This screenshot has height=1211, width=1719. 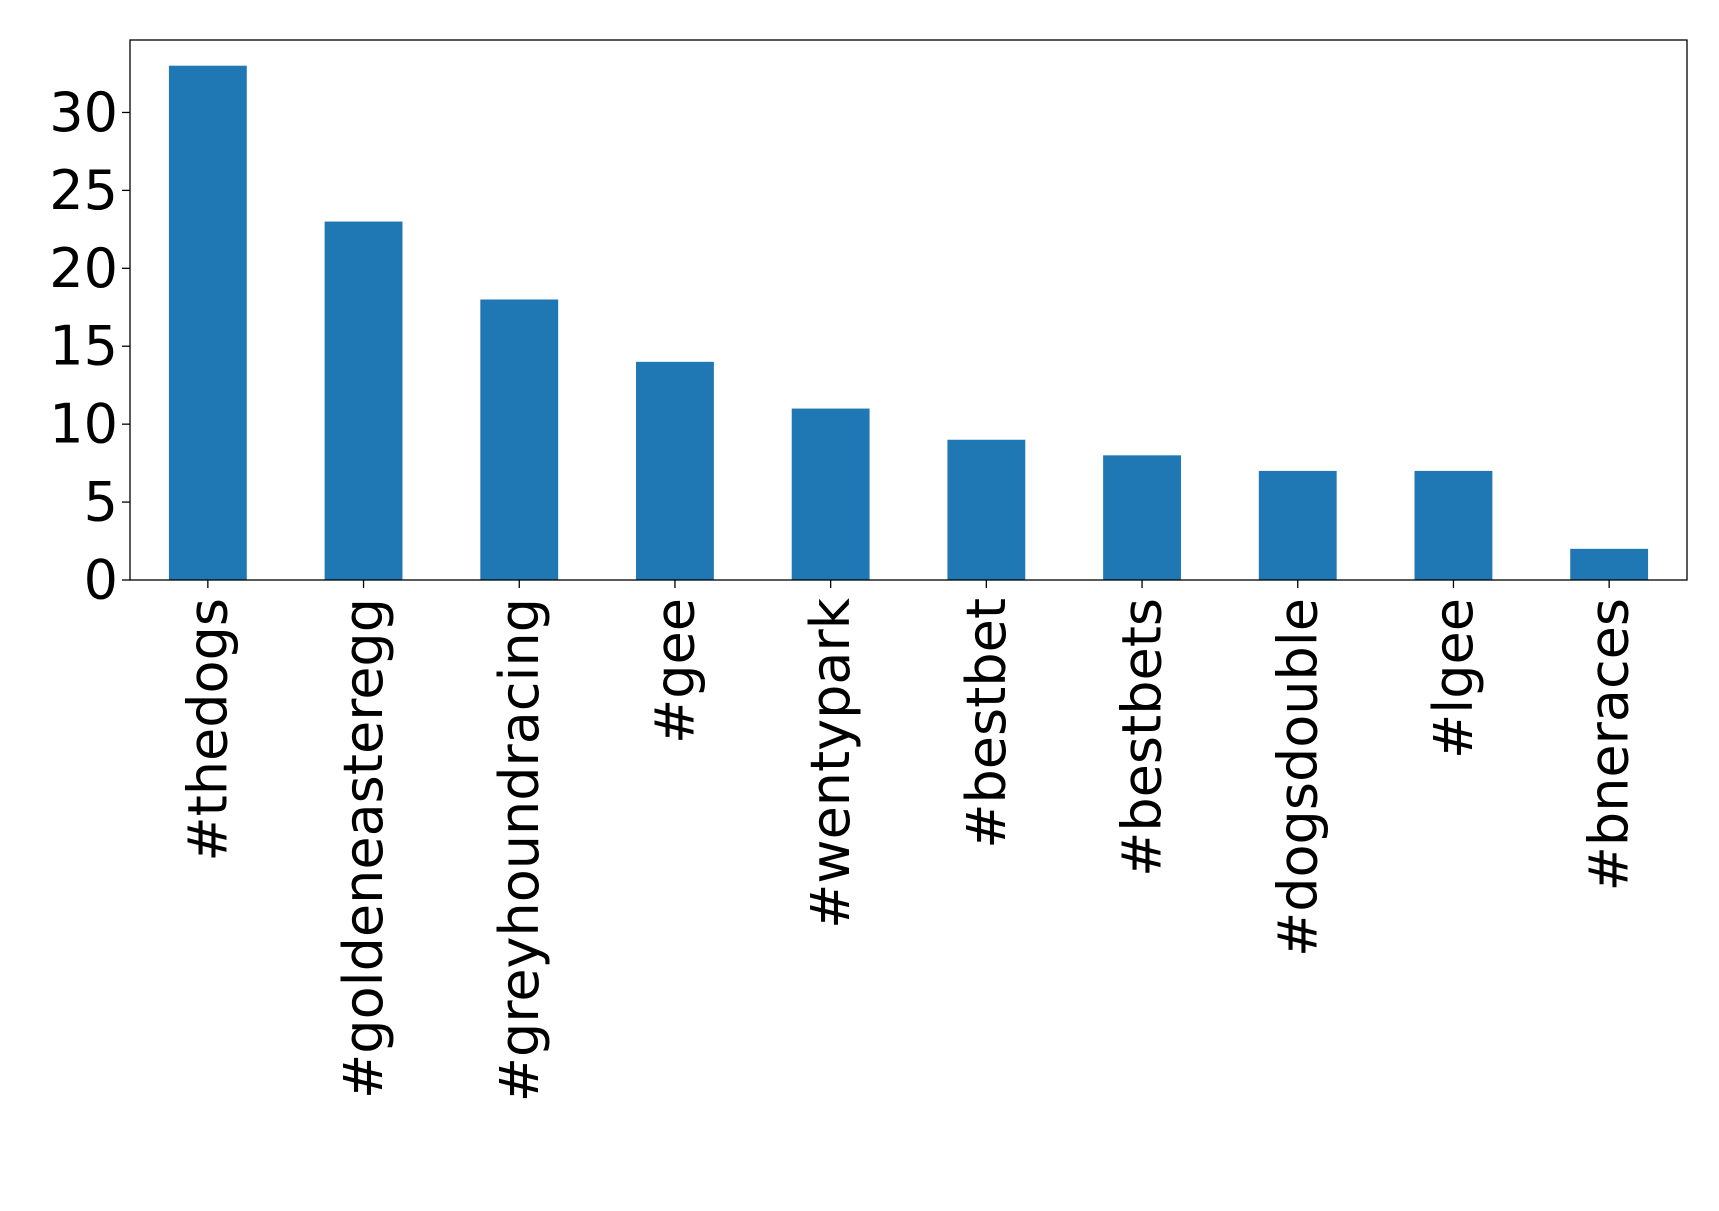 What do you see at coordinates (519, 850) in the screenshot?
I see `x-tick-label: #greyhoundracing` at bounding box center [519, 850].